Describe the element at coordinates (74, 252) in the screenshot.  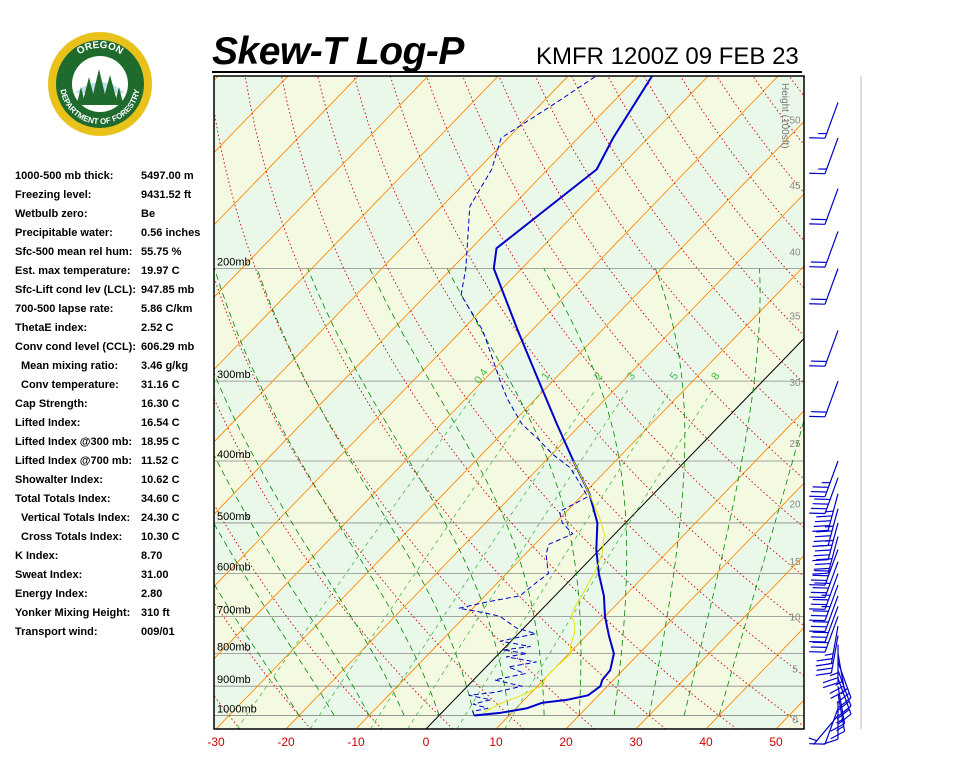
I see `index-label: Sfc-500 mean rel hum:` at that location.